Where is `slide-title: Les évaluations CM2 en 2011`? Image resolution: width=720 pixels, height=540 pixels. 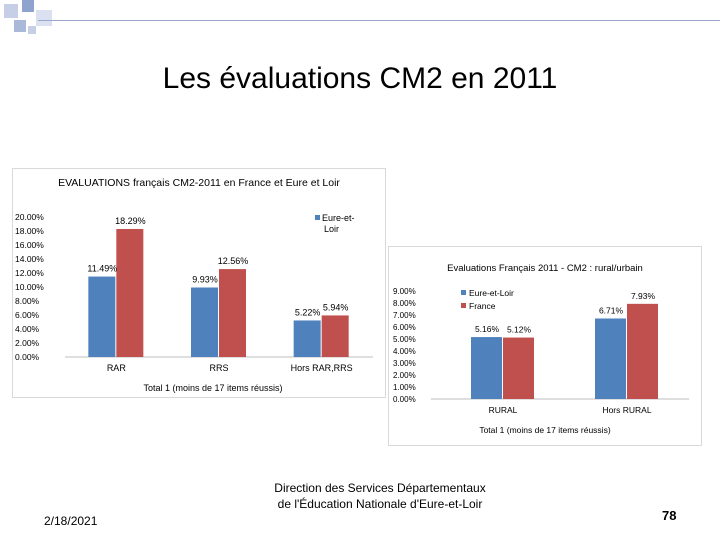
slide-title: Les évaluations CM2 en 2011 is located at coordinates (360, 78).